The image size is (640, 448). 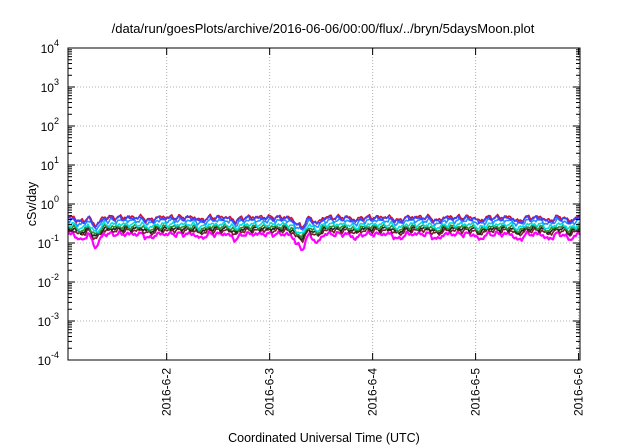 I want to click on y-tick-label: 10¹, so click(x=50, y=164).